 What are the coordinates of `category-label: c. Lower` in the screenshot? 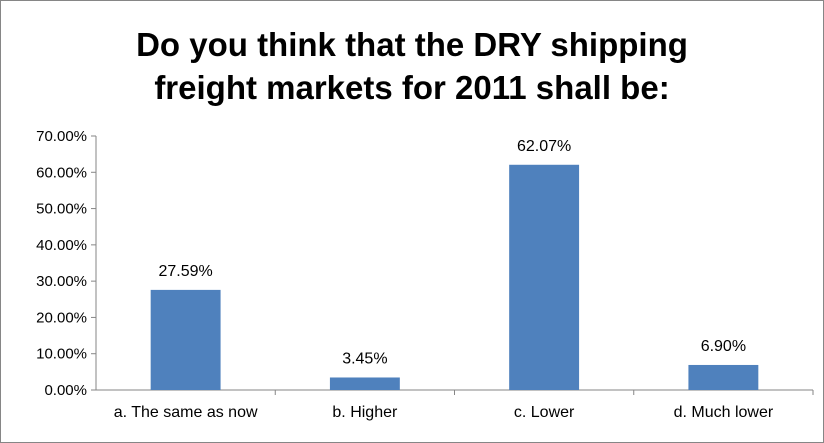 It's located at (544, 412).